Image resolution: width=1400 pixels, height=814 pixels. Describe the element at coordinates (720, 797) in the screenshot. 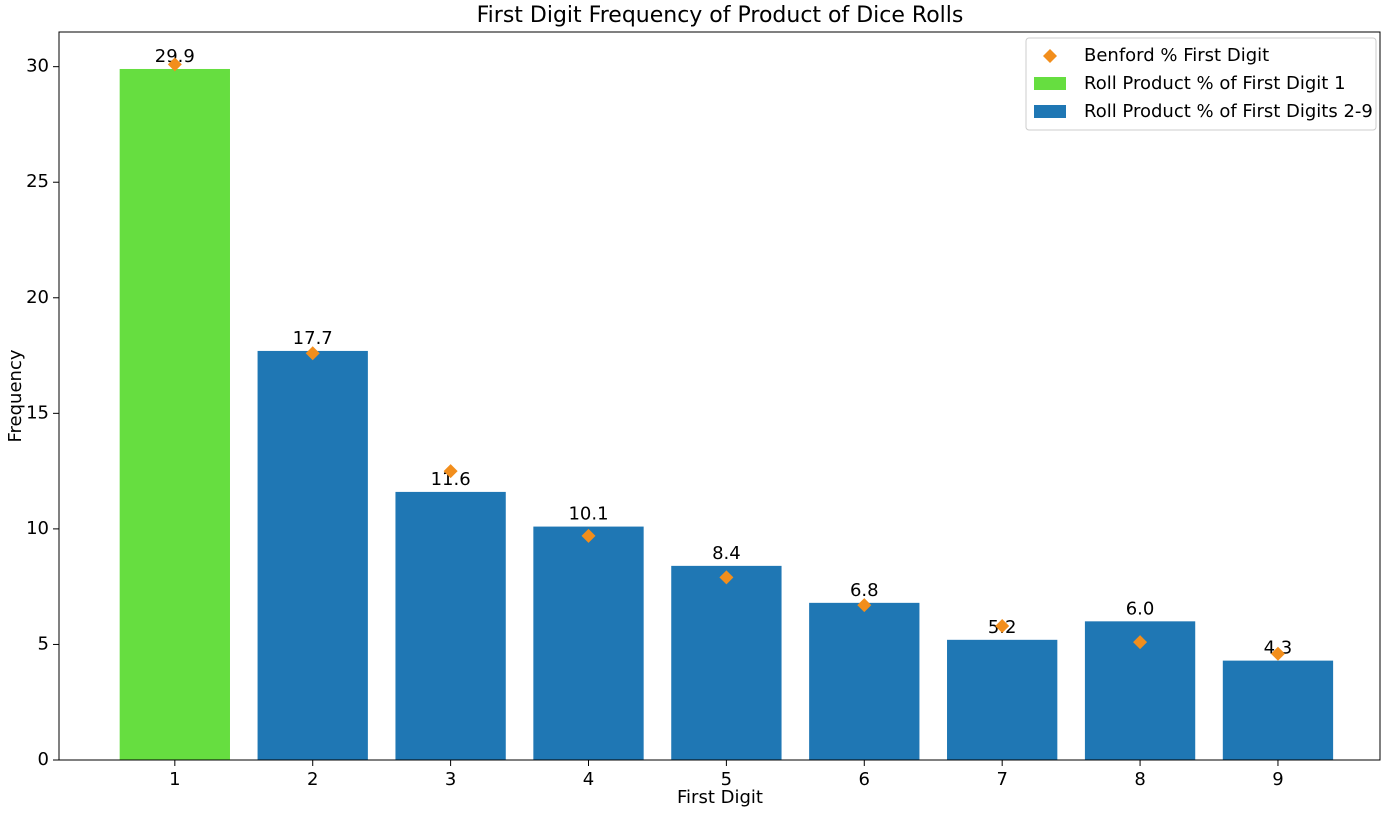

I see `x-axis-label: First Digit` at that location.